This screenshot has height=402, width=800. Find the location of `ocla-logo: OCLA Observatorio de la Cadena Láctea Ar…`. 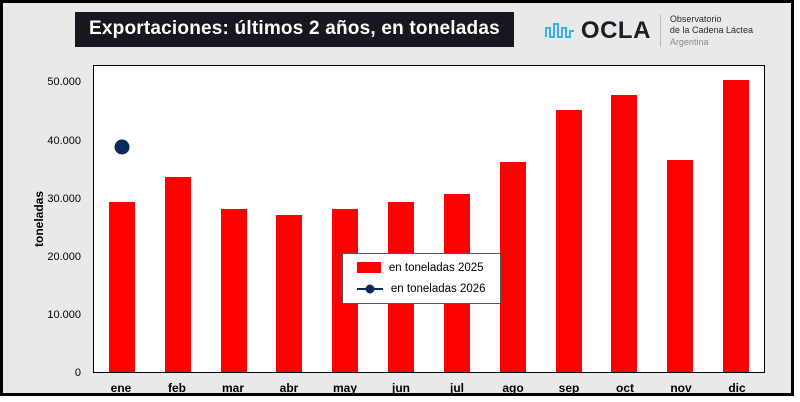

ocla-logo: OCLA Observatorio de la Cadena Láctea Ar… is located at coordinates (648, 31).